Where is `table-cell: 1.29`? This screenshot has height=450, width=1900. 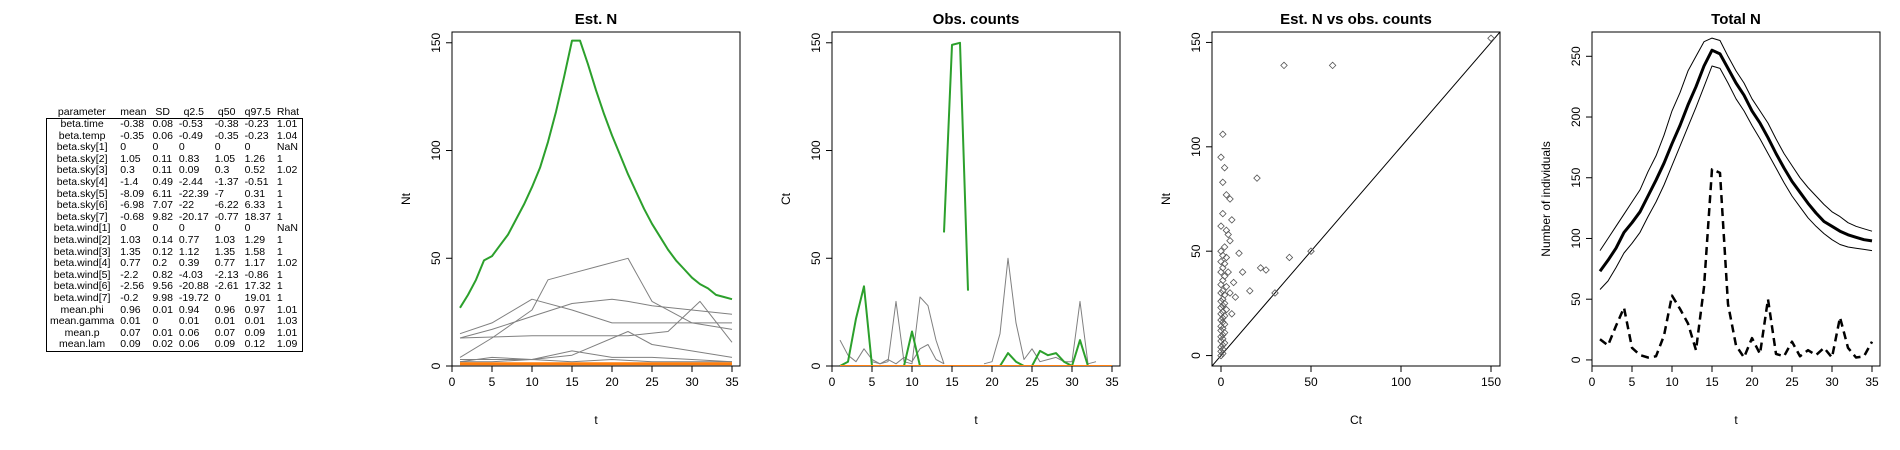 table-cell: 1.29 is located at coordinates (255, 239).